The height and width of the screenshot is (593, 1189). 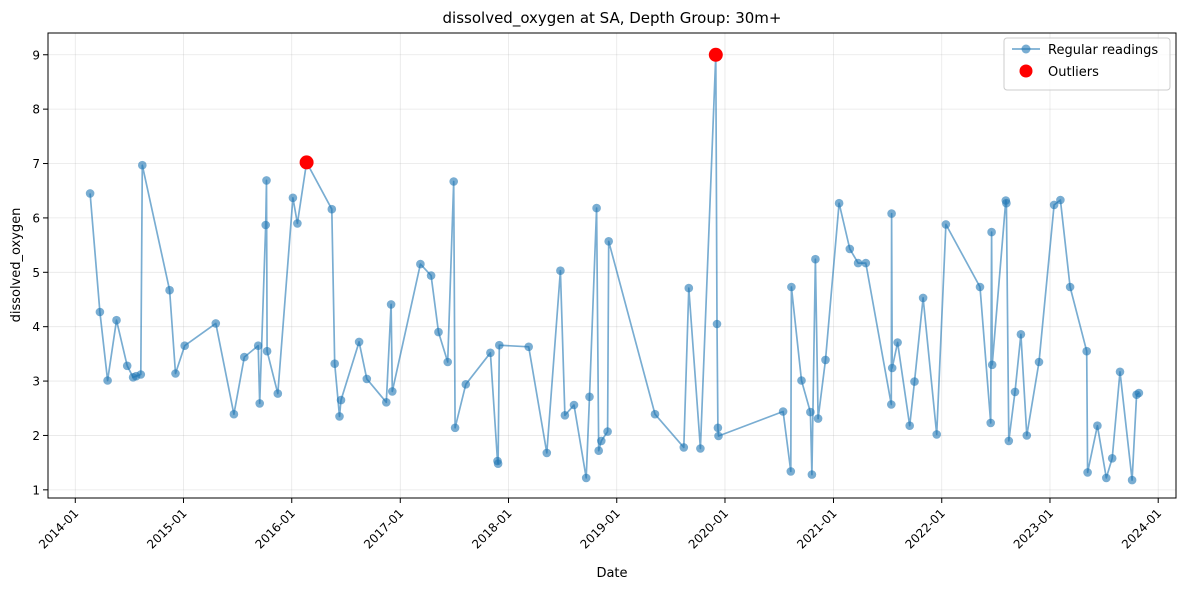 What do you see at coordinates (16, 265) in the screenshot?
I see `y-axis-label: dissolved_oxygen` at bounding box center [16, 265].